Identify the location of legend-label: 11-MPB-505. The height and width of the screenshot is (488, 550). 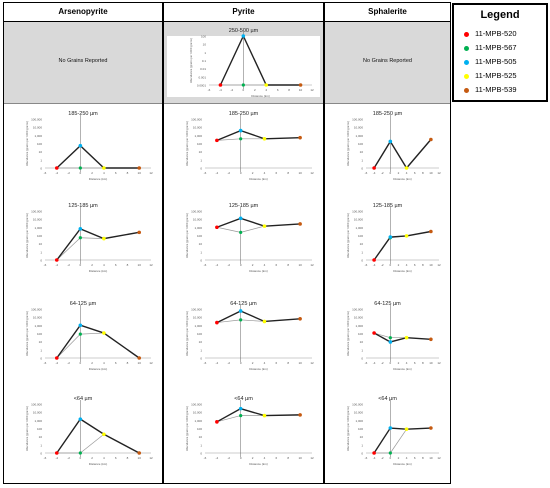
(496, 61).